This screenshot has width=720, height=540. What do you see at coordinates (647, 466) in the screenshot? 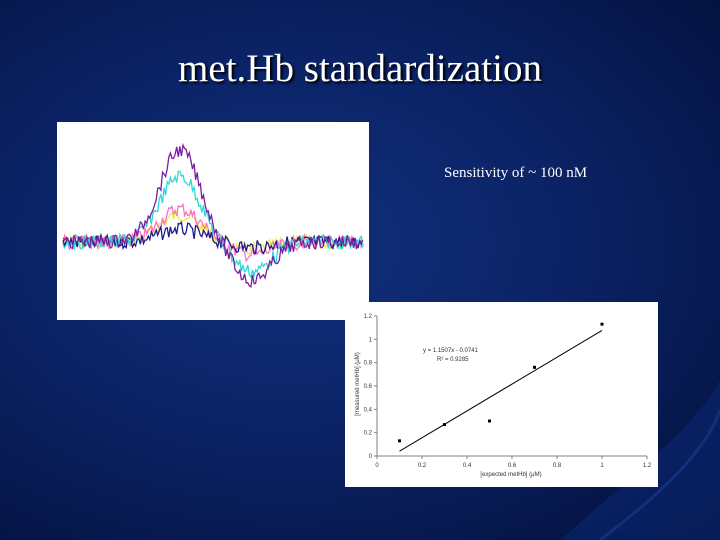
I see `x-tick-label: 1.2` at bounding box center [647, 466].